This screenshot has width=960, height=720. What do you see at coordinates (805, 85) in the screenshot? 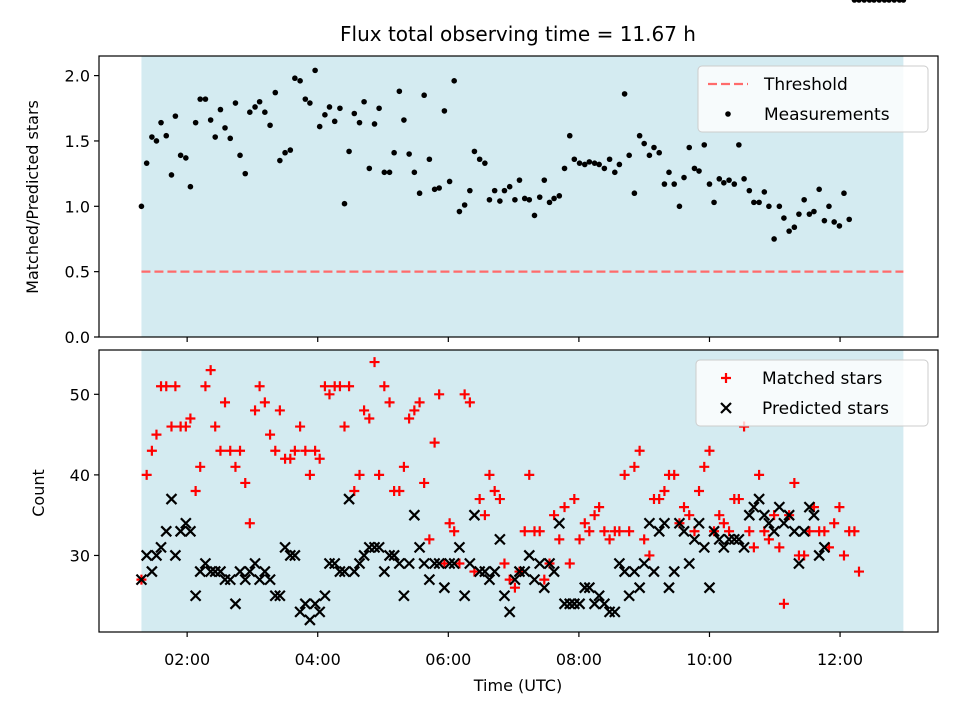
I see `legend-label: Threshold` at bounding box center [805, 85].